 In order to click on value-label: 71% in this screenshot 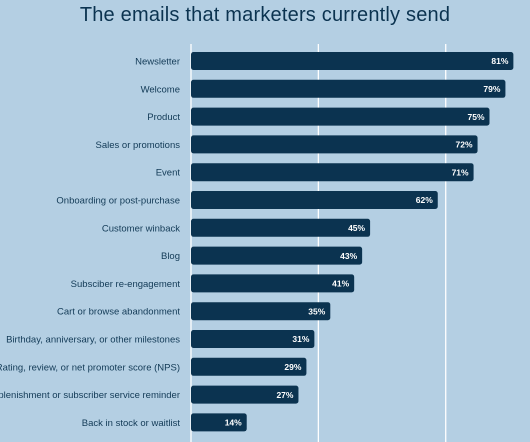, I will do `click(460, 172)`.